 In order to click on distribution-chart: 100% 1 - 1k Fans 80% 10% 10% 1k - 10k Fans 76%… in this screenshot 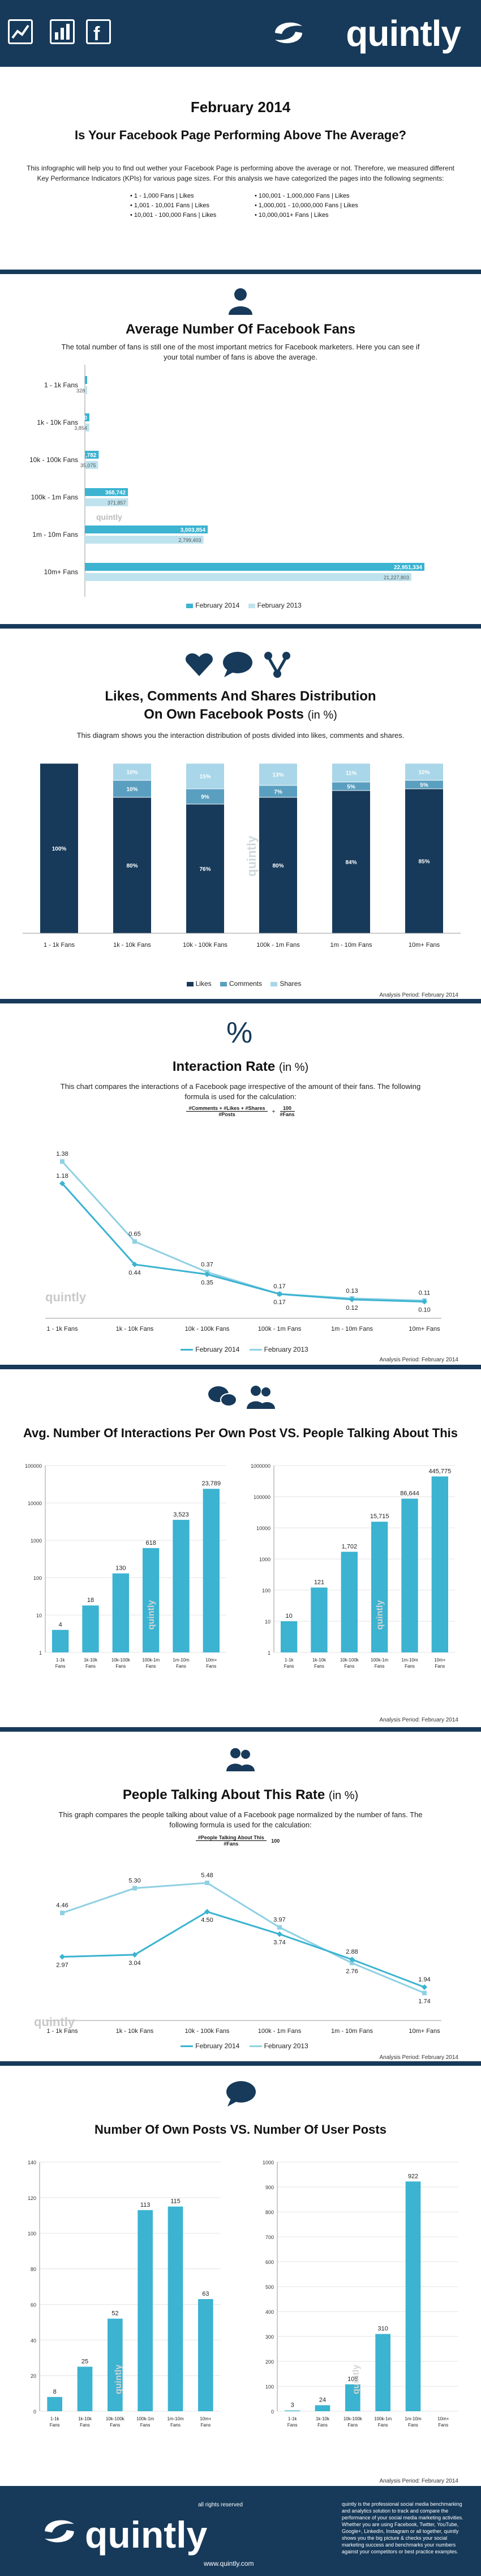, I will do `click(242, 856)`.